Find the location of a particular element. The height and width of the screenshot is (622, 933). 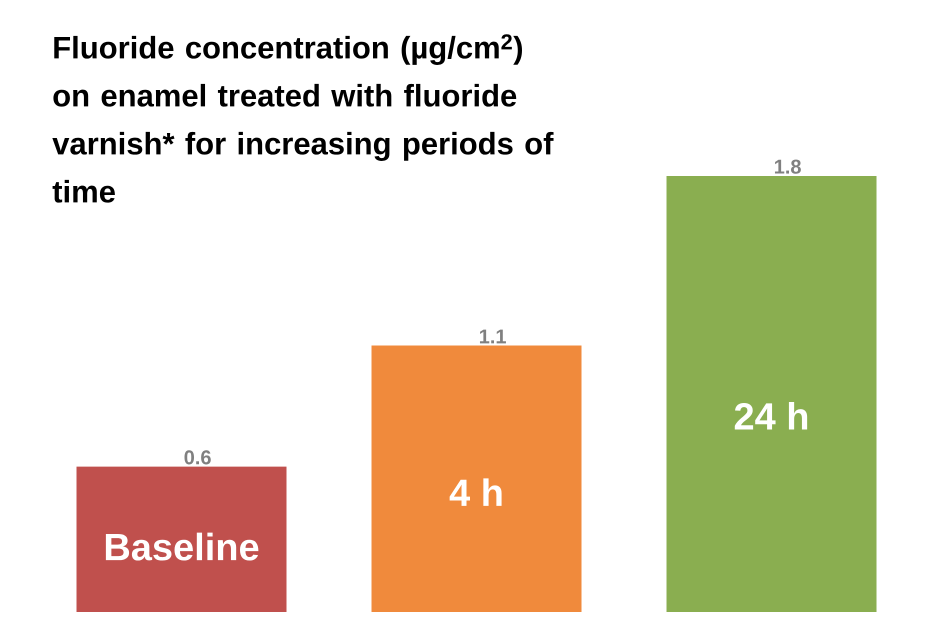

data-label: 0.6 is located at coordinates (197, 457).